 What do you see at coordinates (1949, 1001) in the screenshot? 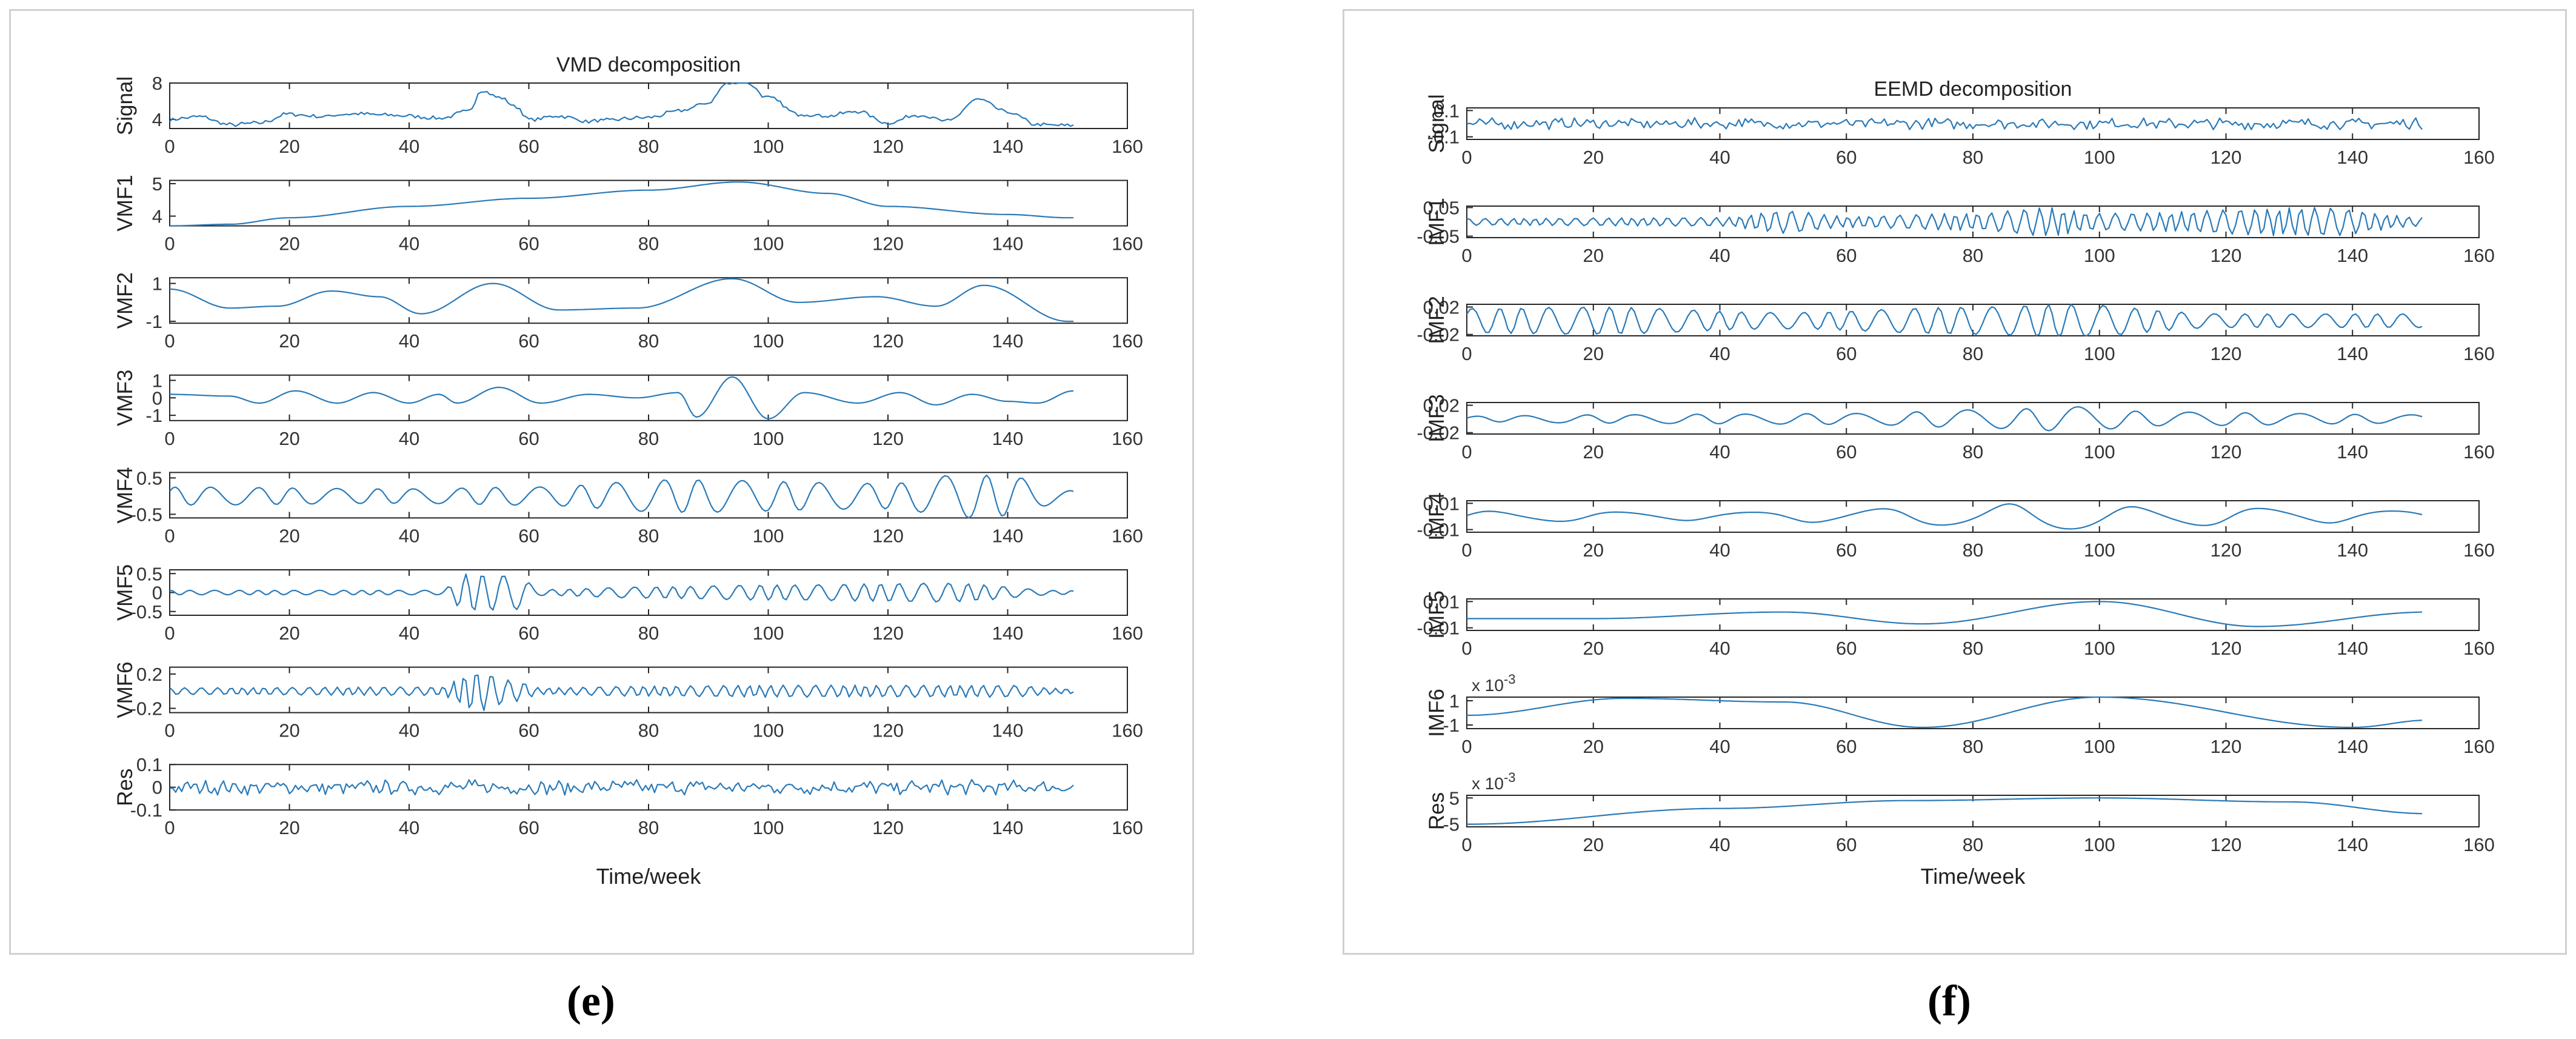
I see `caption-f: (f)` at bounding box center [1949, 1001].